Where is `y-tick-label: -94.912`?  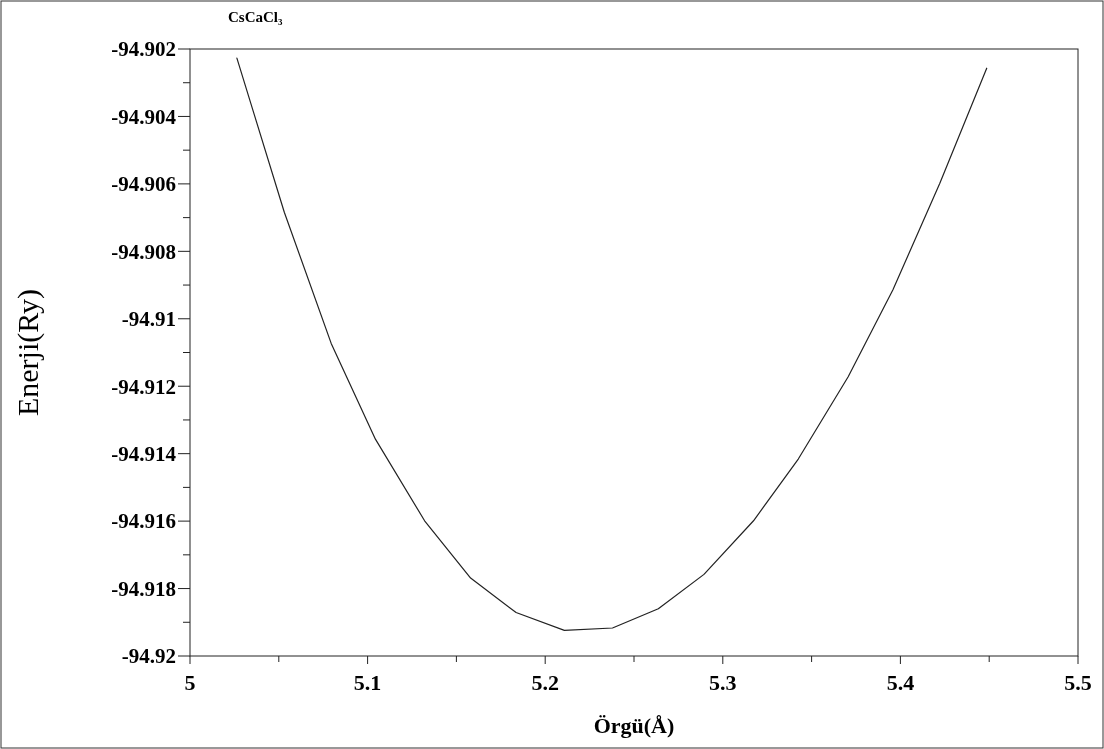 y-tick-label: -94.912 is located at coordinates (143, 386).